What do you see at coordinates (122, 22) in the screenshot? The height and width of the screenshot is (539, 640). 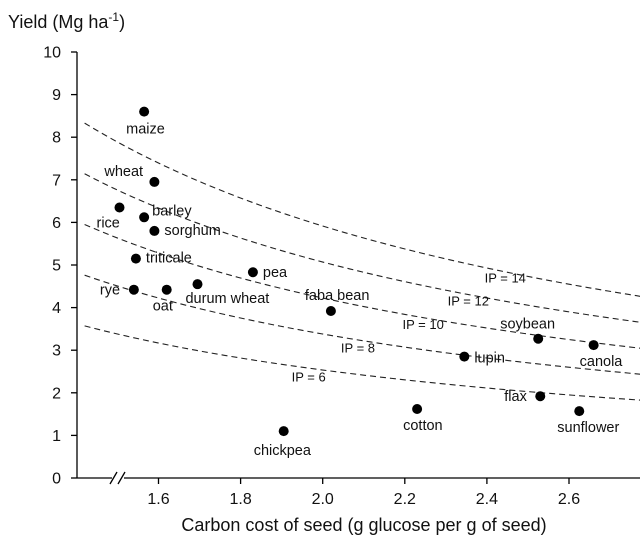 I see `y-axis-title-close: )` at bounding box center [122, 22].